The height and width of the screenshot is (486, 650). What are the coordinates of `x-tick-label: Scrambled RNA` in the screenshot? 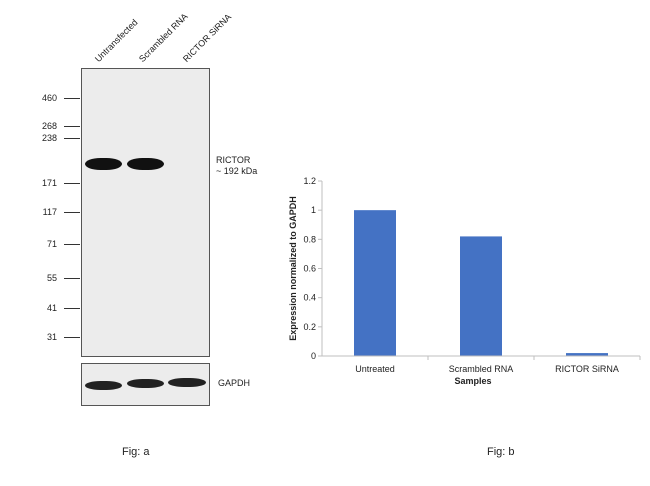 It's located at (481, 369).